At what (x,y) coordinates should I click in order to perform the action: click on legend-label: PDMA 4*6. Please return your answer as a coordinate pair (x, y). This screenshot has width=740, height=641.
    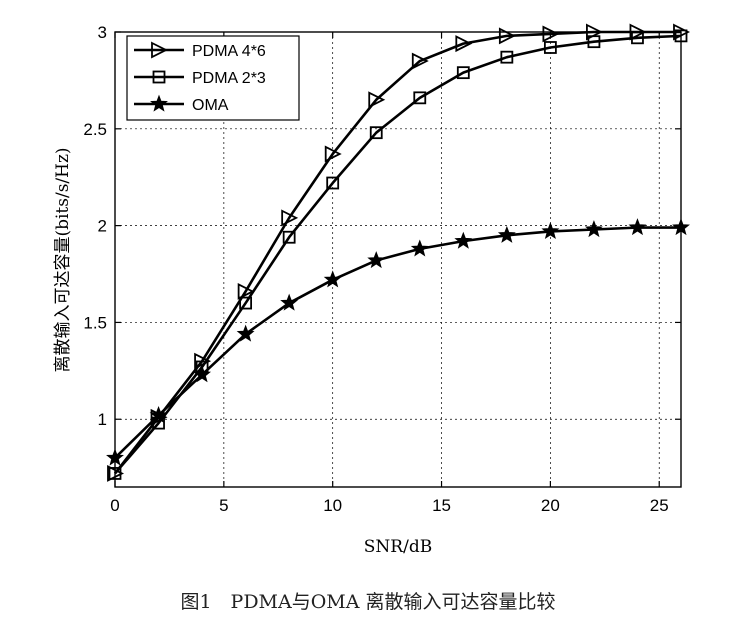
    Looking at the image, I should click on (229, 51).